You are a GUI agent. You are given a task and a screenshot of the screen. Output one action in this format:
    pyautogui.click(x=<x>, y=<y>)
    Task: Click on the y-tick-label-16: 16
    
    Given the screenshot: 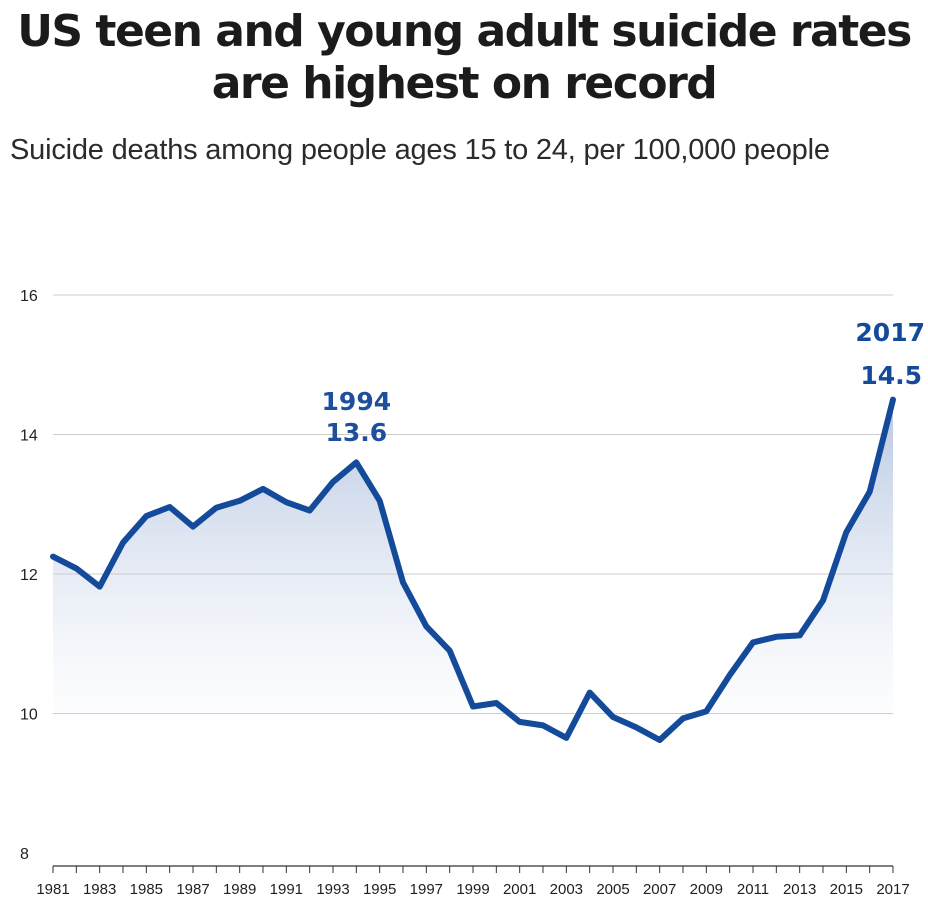 What is the action you would take?
    pyautogui.click(x=29, y=296)
    